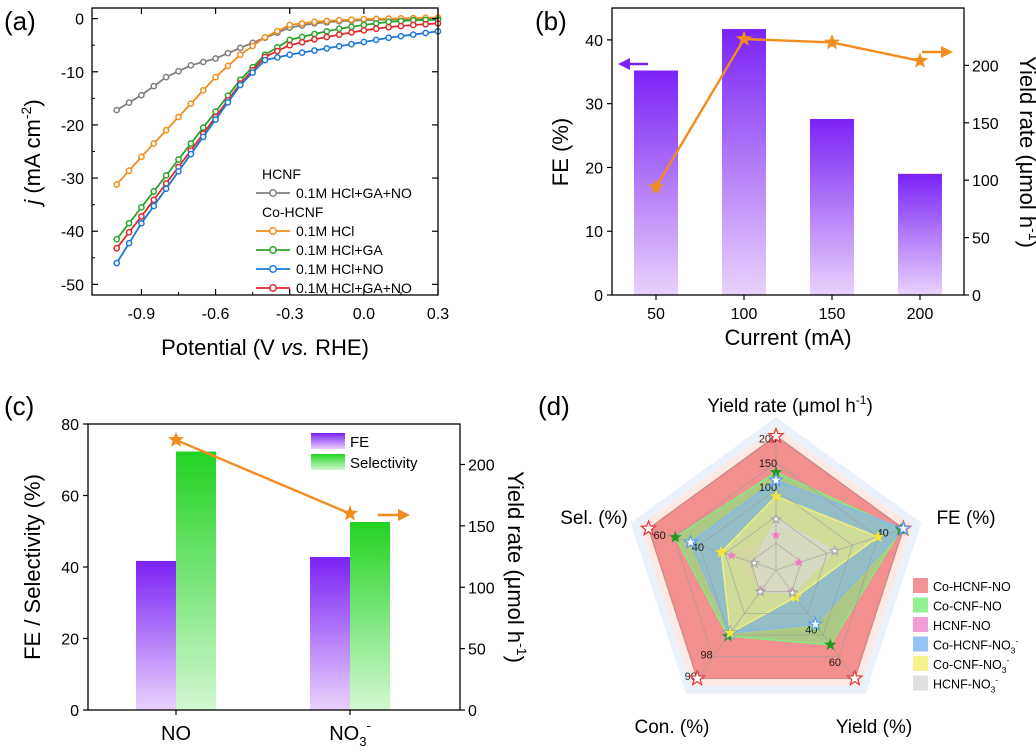 The image size is (1036, 752). Describe the element at coordinates (328, 462) in the screenshot. I see `legend-swatch` at that location.